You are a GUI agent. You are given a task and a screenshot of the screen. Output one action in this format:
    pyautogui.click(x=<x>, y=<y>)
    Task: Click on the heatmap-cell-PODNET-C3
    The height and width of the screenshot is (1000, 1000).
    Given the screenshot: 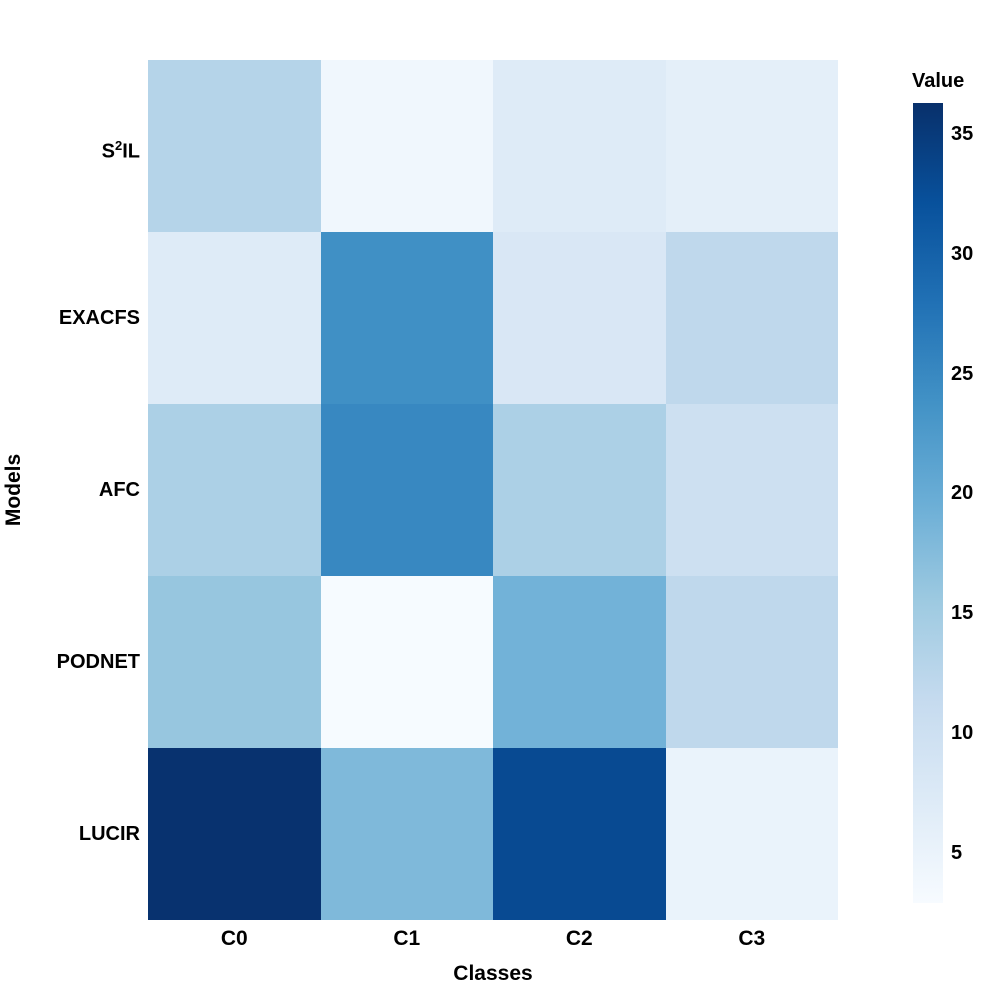 What is the action you would take?
    pyautogui.click(x=751, y=662)
    